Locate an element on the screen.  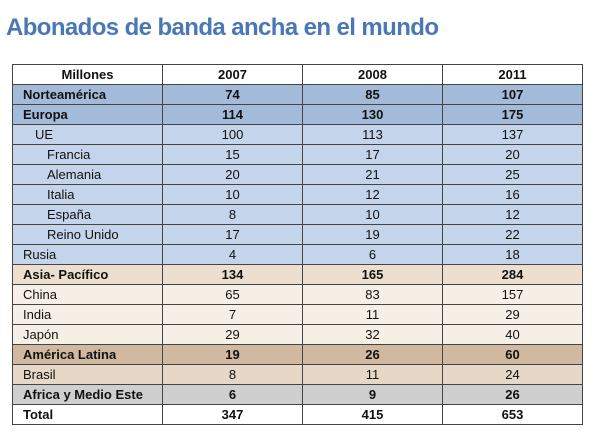
cell-value: 100 is located at coordinates (232, 134).